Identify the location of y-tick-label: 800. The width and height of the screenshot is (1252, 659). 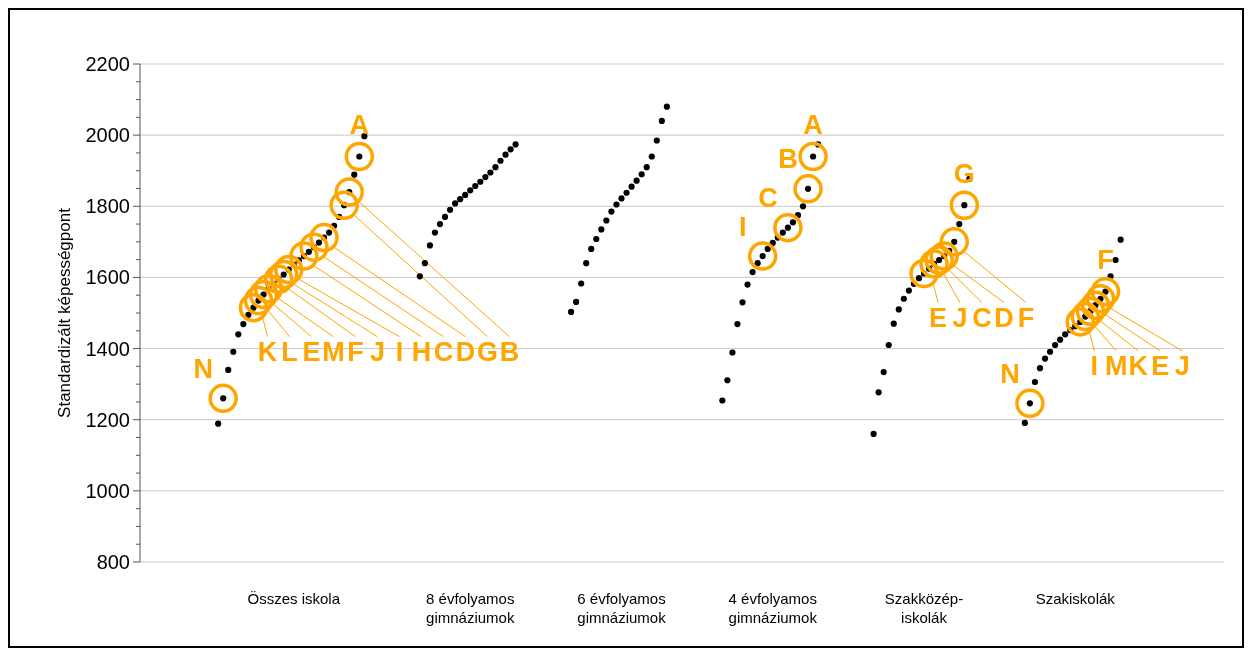
(113, 562).